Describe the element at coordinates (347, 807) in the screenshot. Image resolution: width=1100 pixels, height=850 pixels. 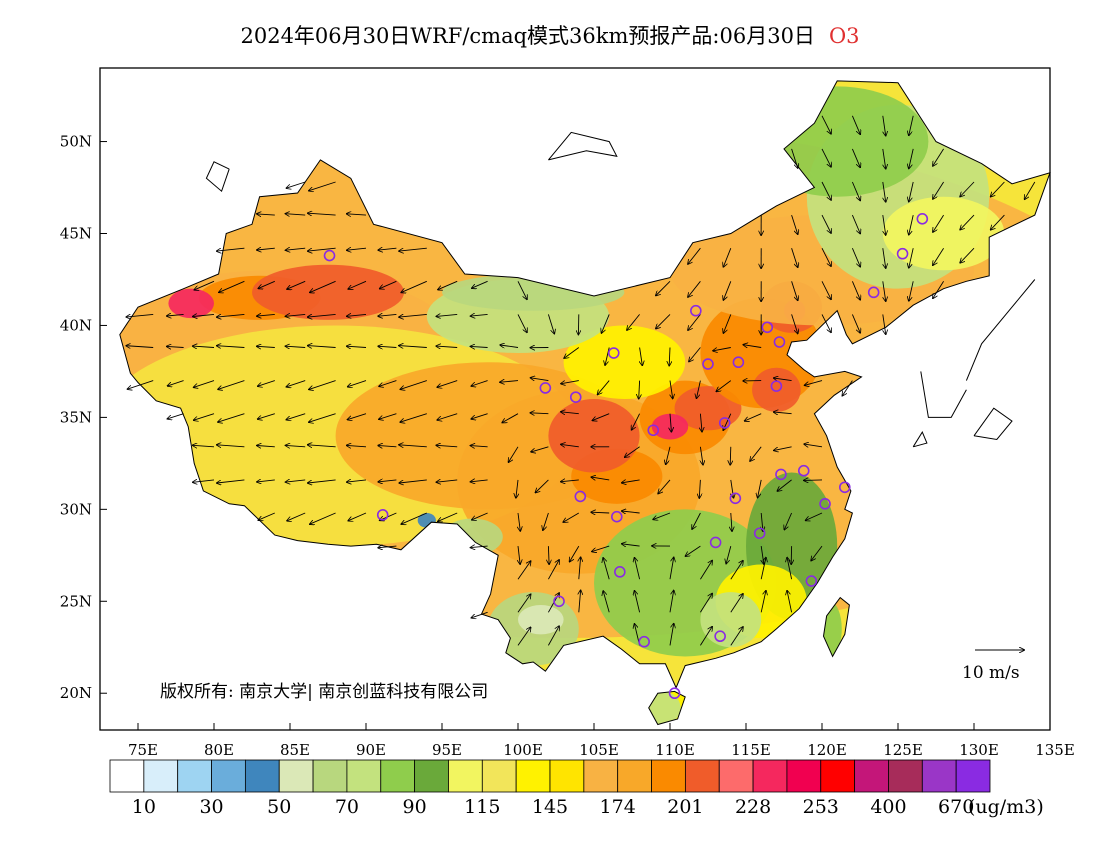
I see `colorbar-tick-label: 70` at that location.